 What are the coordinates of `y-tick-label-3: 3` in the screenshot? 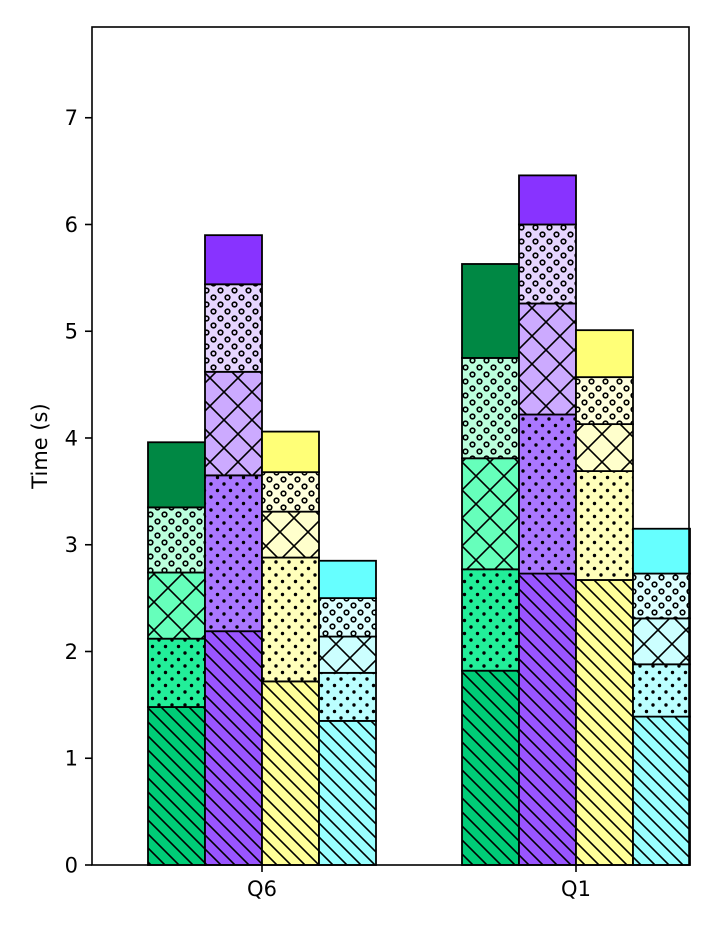 It's located at (71, 545).